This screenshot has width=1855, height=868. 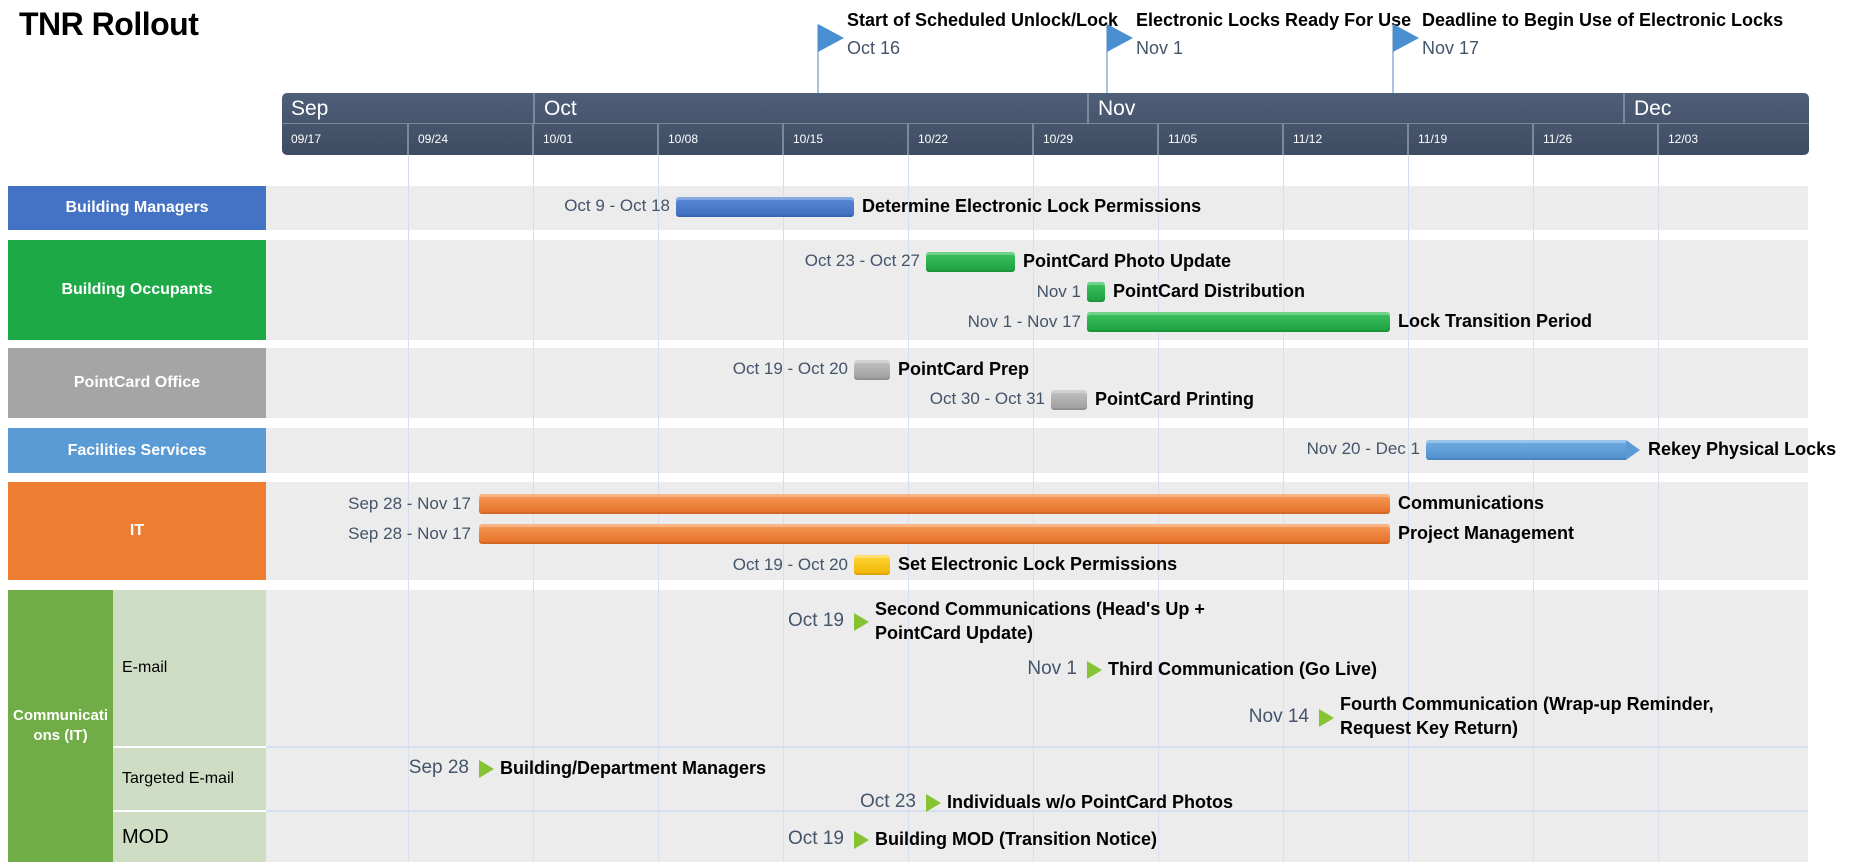 What do you see at coordinates (145, 667) in the screenshot?
I see `subgroup-label-text: E-mail` at bounding box center [145, 667].